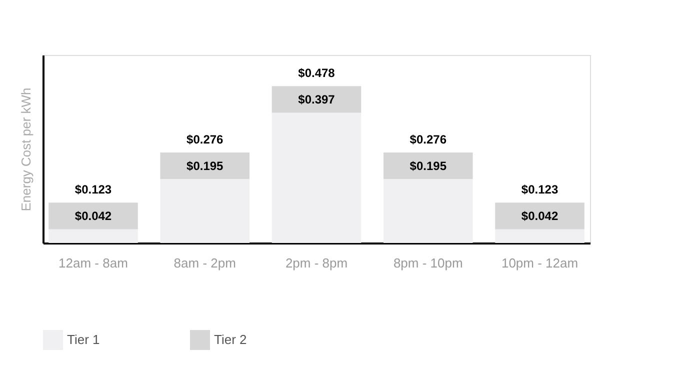 Image resolution: width=689 pixels, height=367 pixels. I want to click on data-label: $0.397, so click(317, 99).